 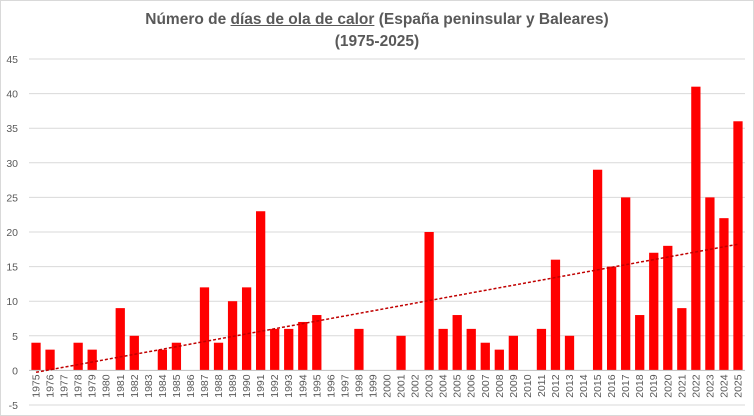 I want to click on x-tick-label: 1987, so click(x=205, y=386).